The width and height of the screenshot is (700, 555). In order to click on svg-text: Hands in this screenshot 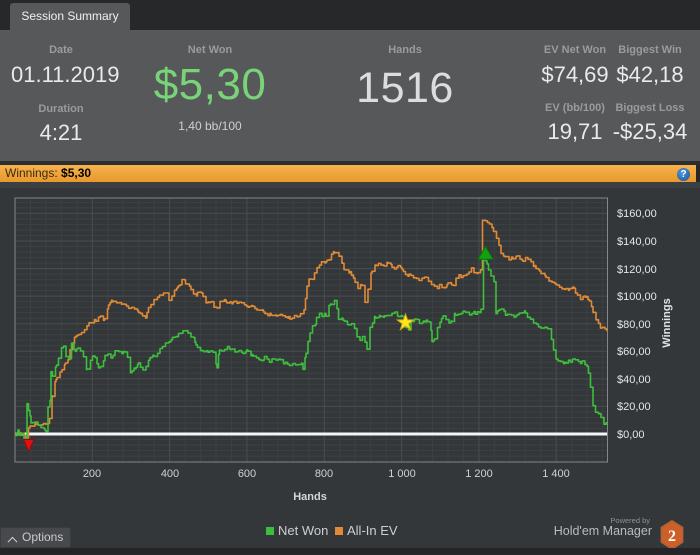, I will do `click(310, 497)`.